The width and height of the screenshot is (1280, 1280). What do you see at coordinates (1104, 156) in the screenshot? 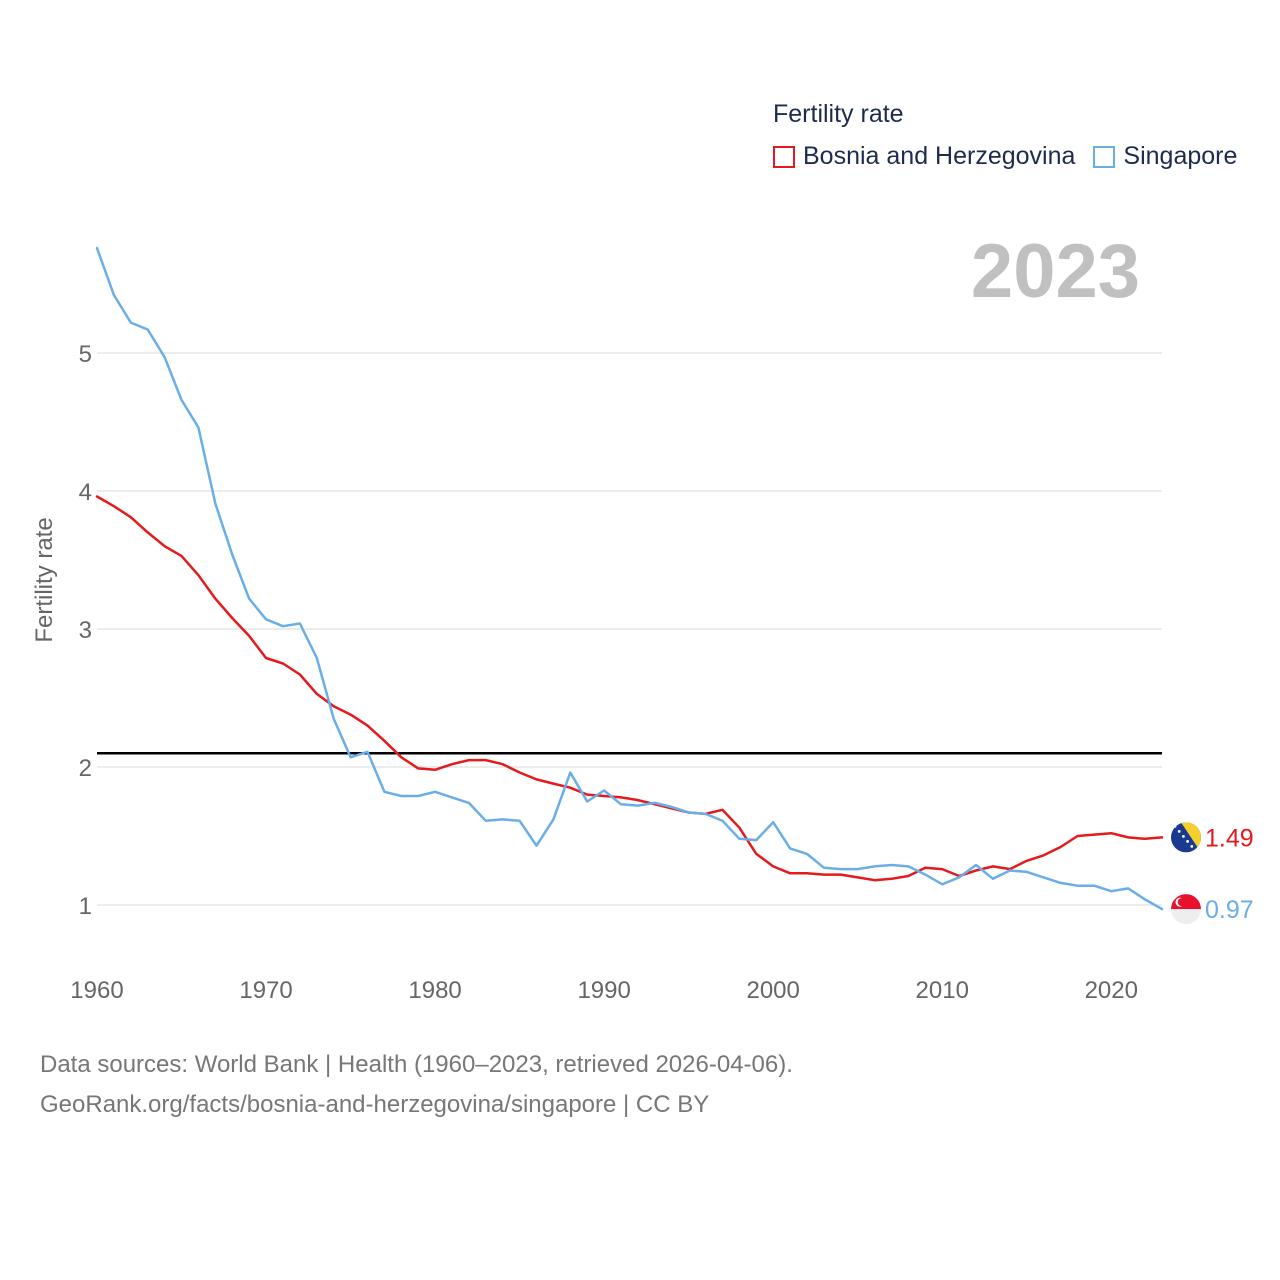
I see `legend-swatch-singapore` at bounding box center [1104, 156].